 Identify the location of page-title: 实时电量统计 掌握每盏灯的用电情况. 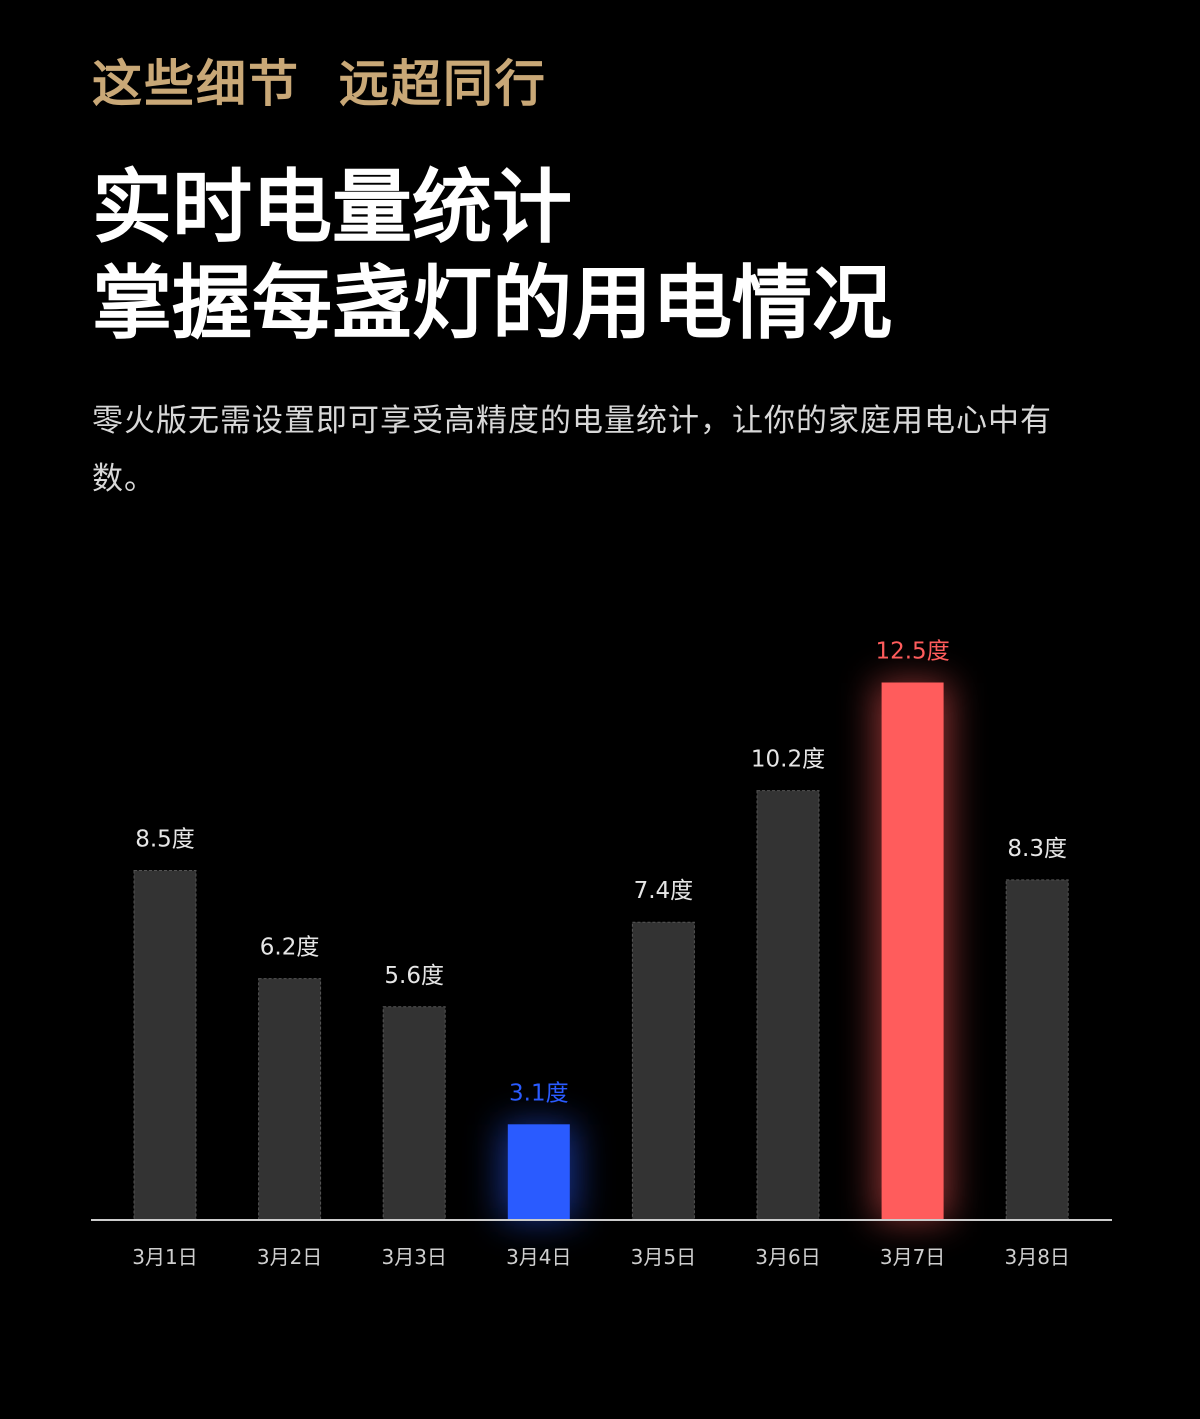
(492, 256).